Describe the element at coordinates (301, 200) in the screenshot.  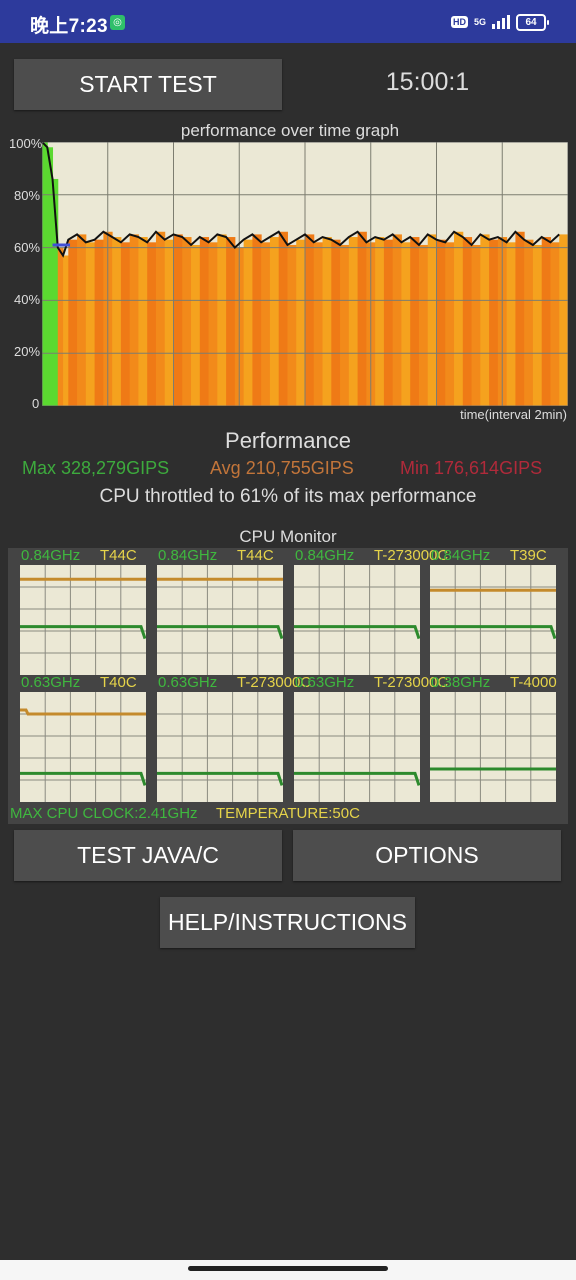
I see `performance-line` at that location.